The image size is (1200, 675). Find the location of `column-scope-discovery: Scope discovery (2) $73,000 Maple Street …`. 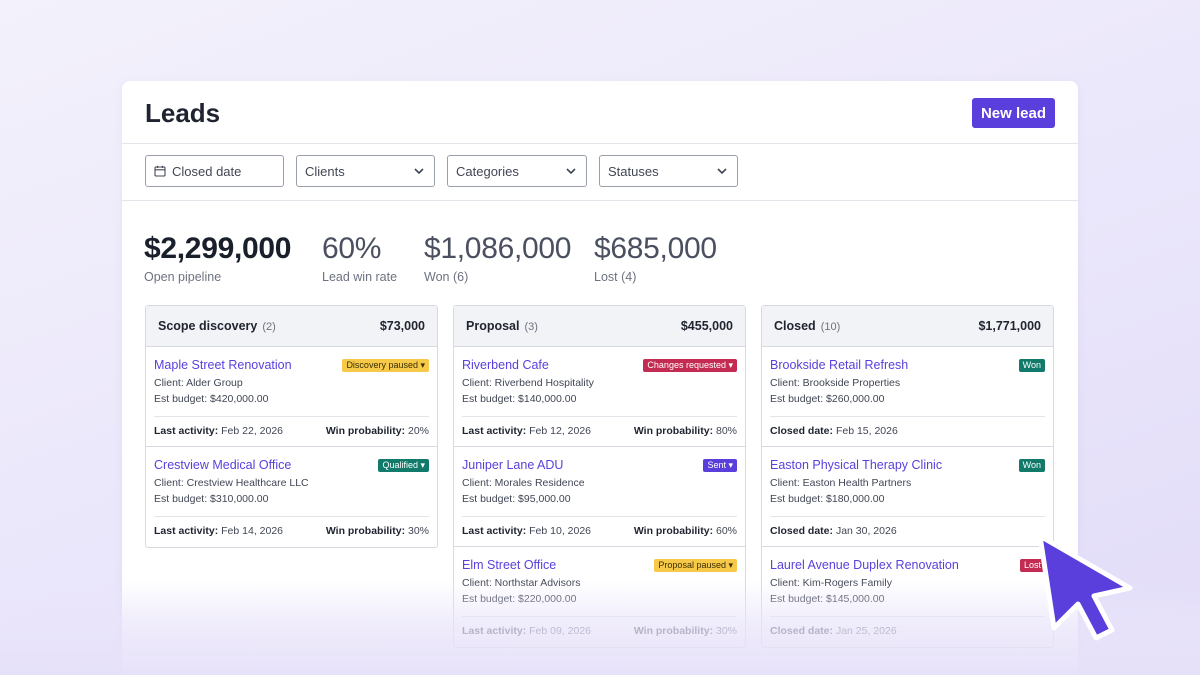

column-scope-discovery: Scope discovery (2) $73,000 Maple Street … is located at coordinates (291, 426).